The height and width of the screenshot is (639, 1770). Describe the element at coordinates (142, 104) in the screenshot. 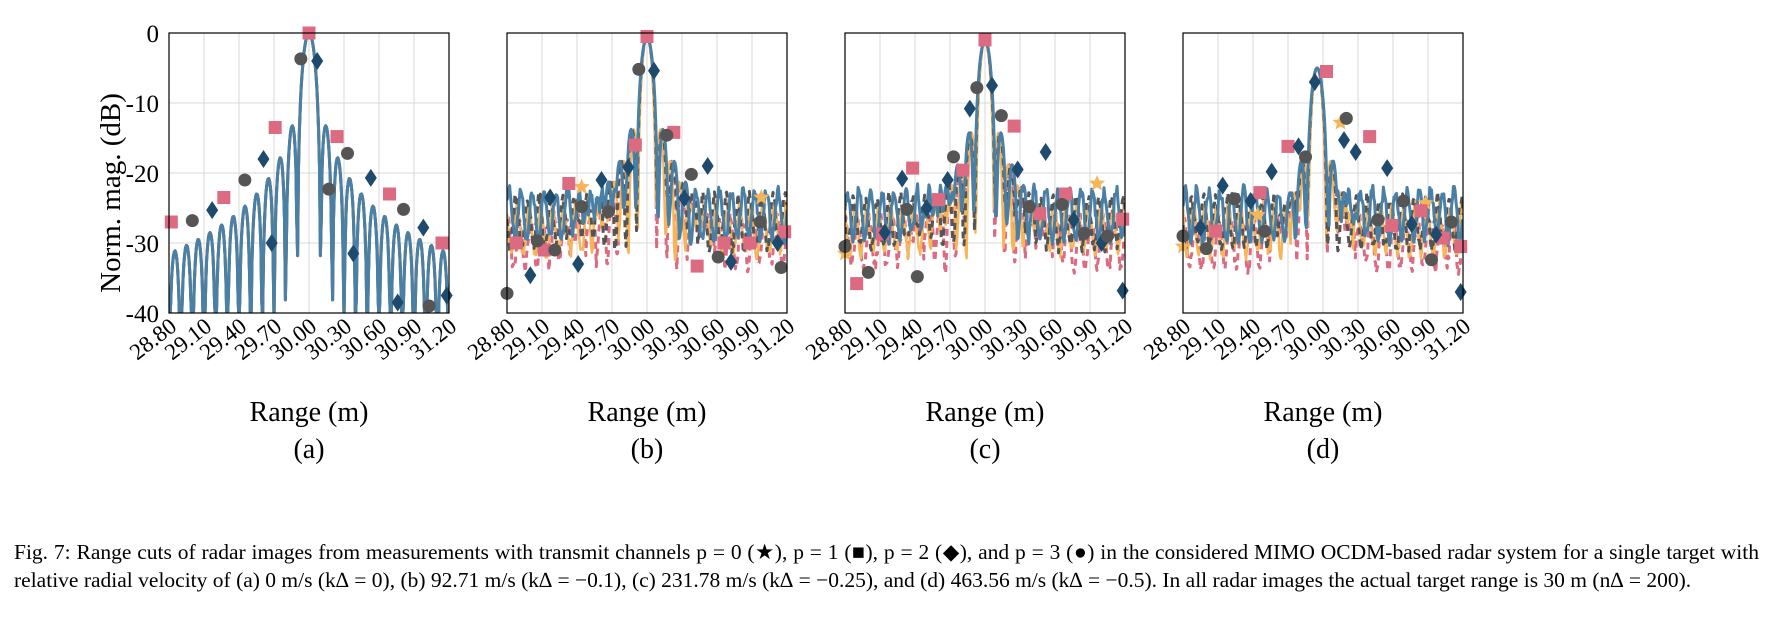

I see `y-tick-label: -10` at that location.